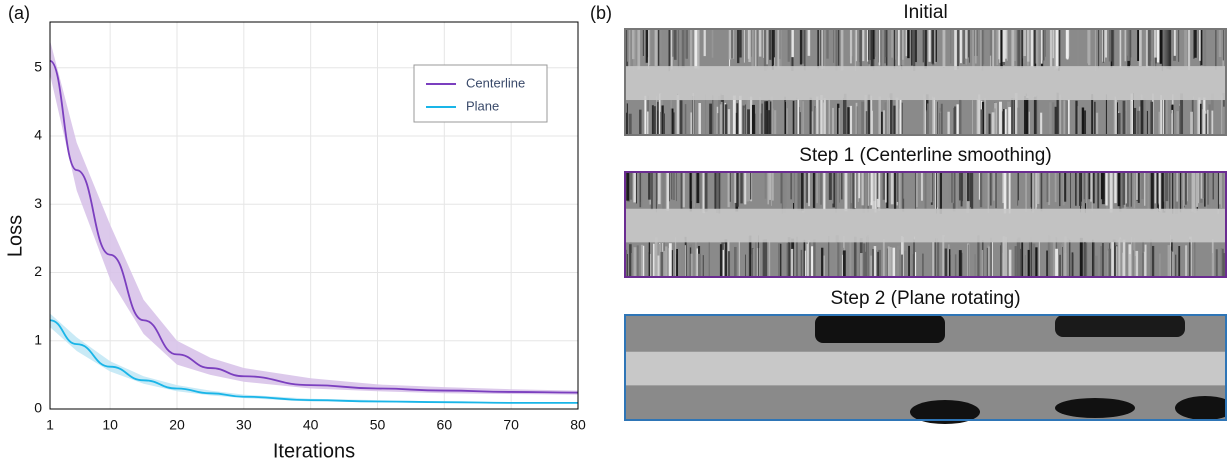  I want to click on image, so click(925, 82).